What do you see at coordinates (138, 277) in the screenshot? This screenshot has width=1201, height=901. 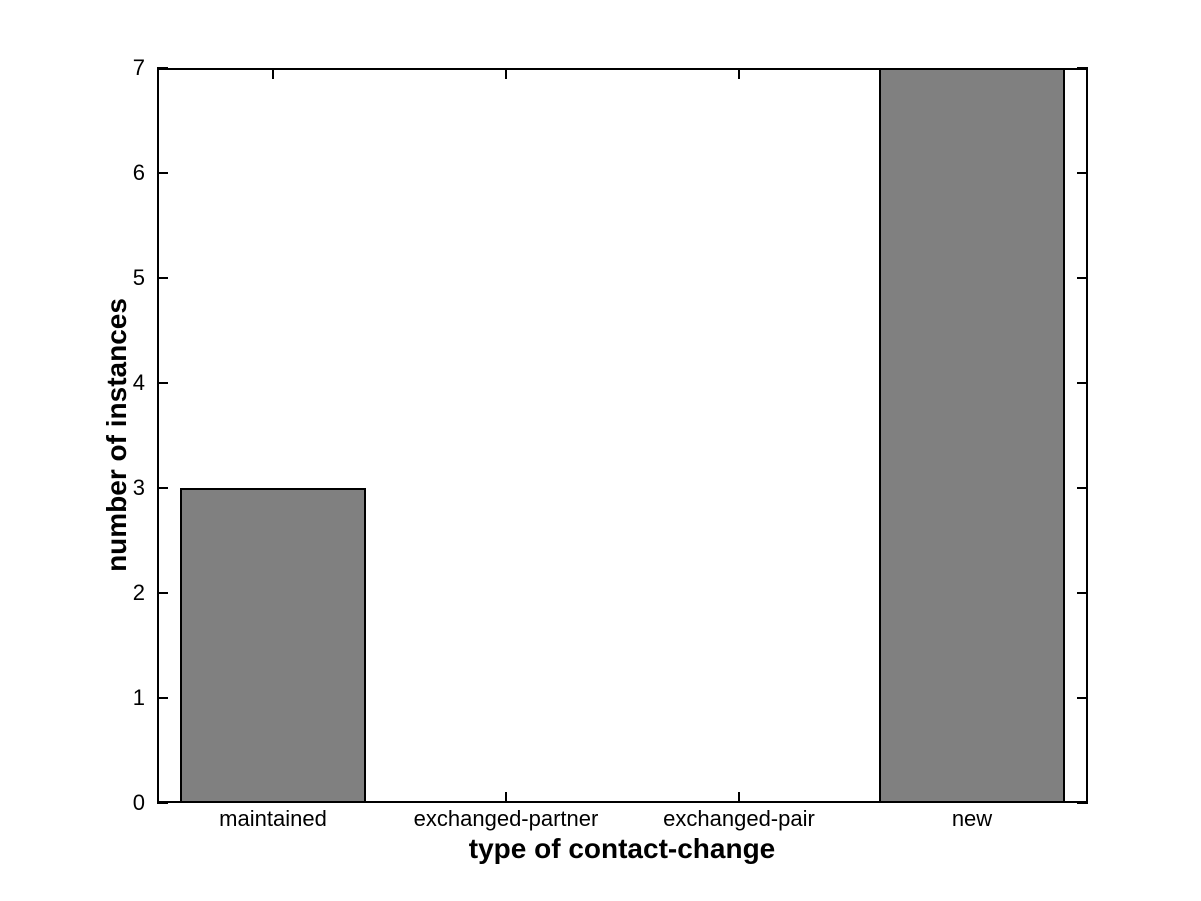 I see `y-tick-label: 5` at bounding box center [138, 277].